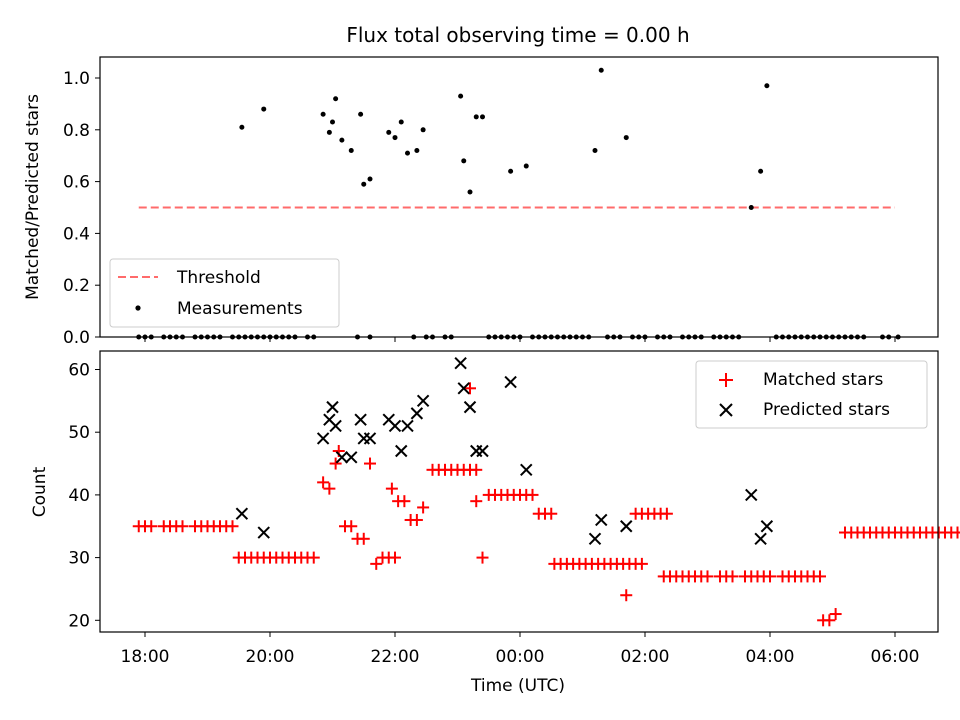  I want to click on top-legend-box, so click(224, 293).